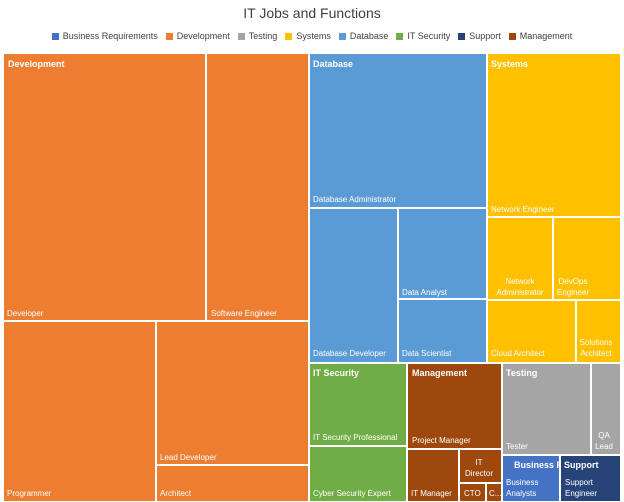 The height and width of the screenshot is (502, 624). I want to click on treemap-group-label: IT Security, so click(336, 373).